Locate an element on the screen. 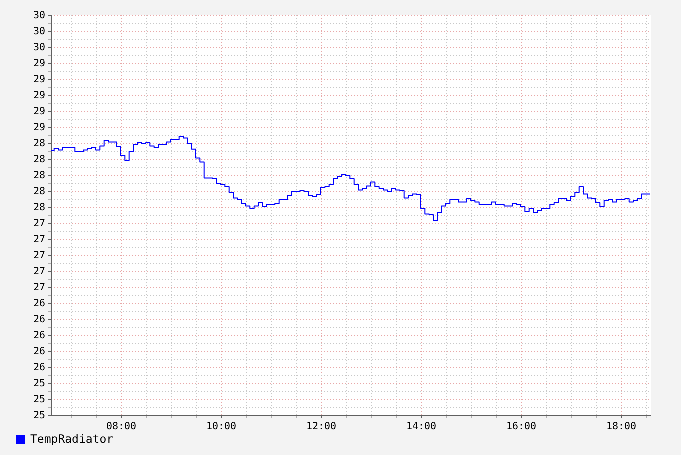 The width and height of the screenshot is (681, 455). x-tick-label: 16:00 is located at coordinates (521, 427).